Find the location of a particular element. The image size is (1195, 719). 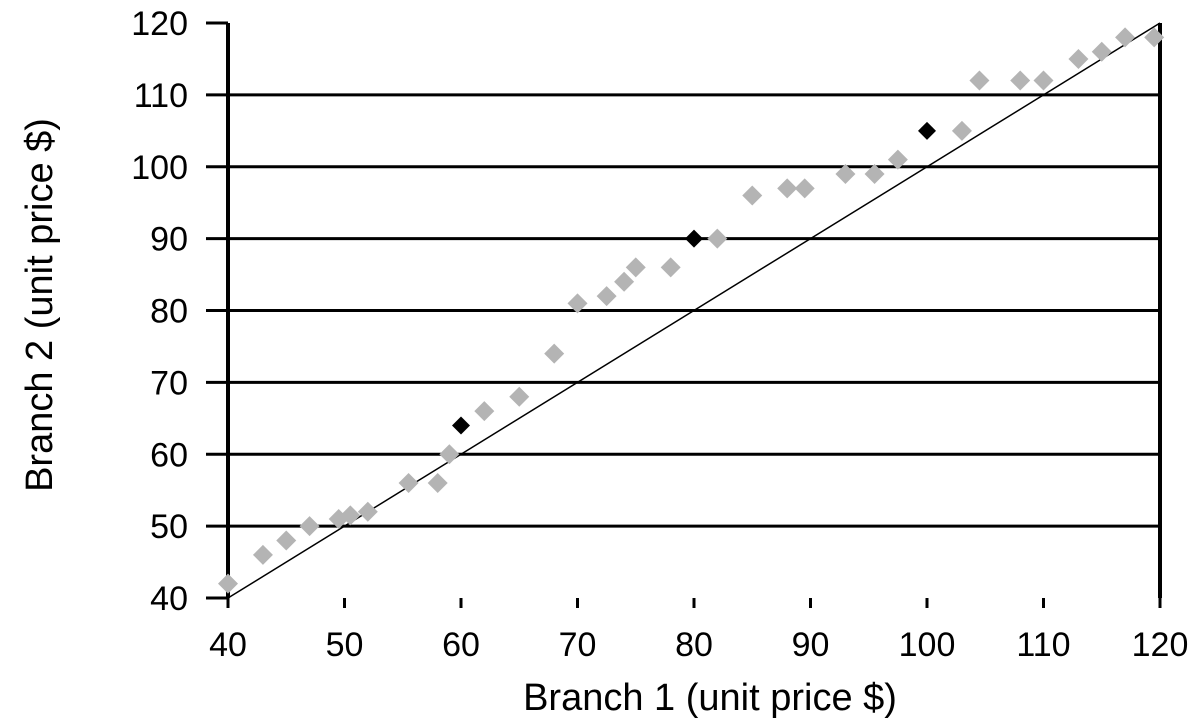

y-tick-label: 50 is located at coordinates (169, 527).